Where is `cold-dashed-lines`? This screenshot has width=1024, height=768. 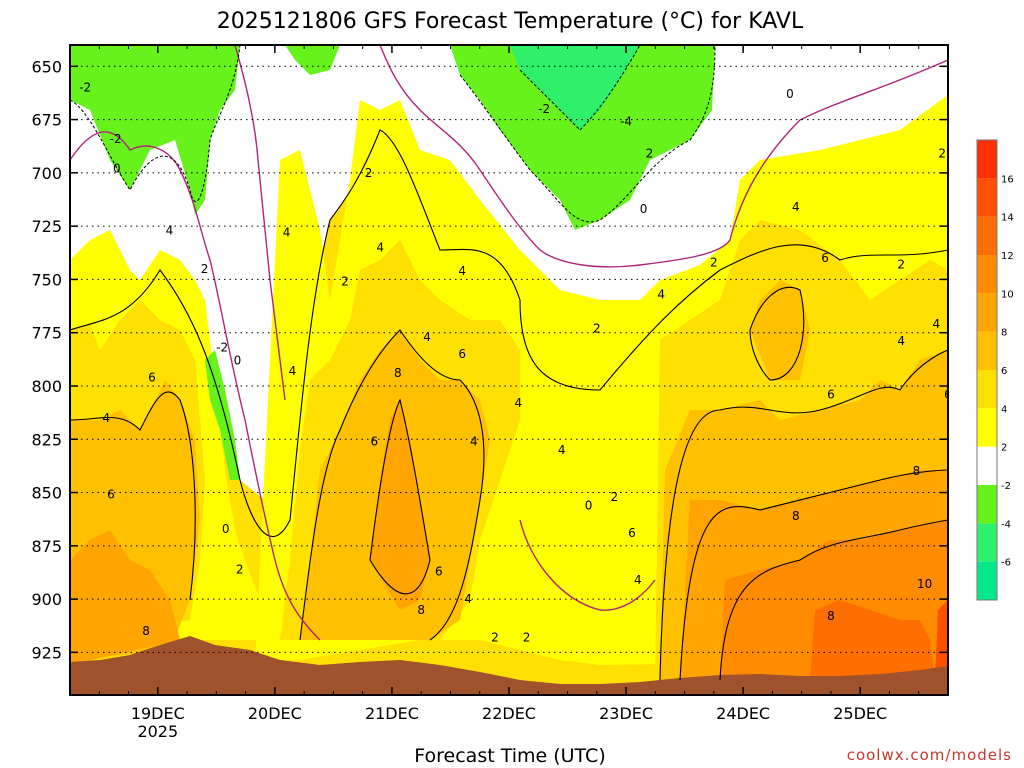 cold-dashed-lines is located at coordinates (393, 134).